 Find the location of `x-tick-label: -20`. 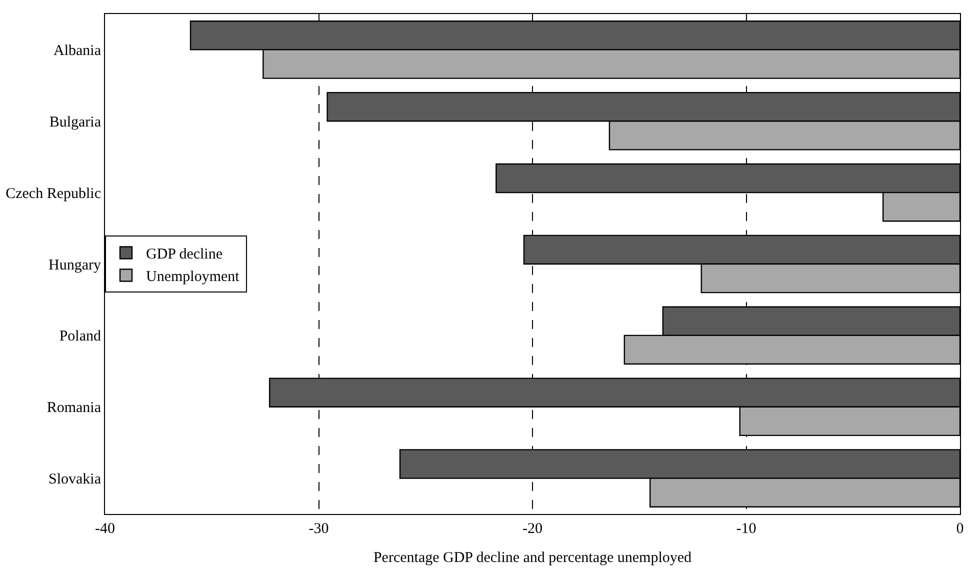

x-tick-label: -20 is located at coordinates (532, 529).